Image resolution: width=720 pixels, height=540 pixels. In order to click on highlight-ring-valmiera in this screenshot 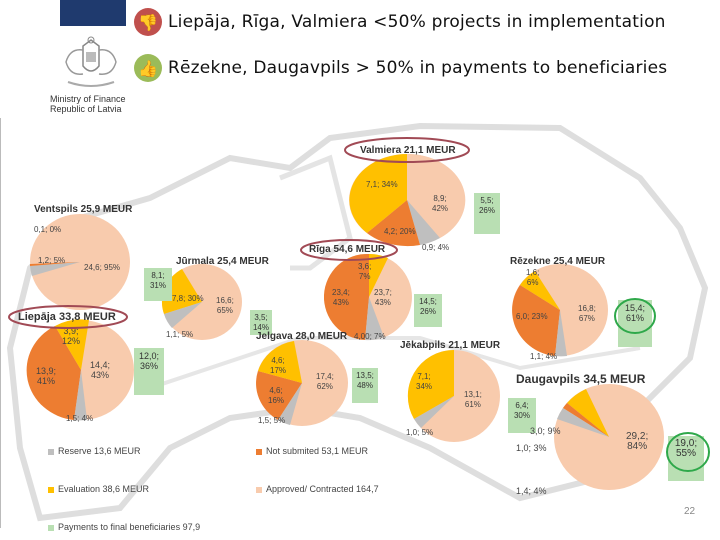, I will do `click(407, 150)`.